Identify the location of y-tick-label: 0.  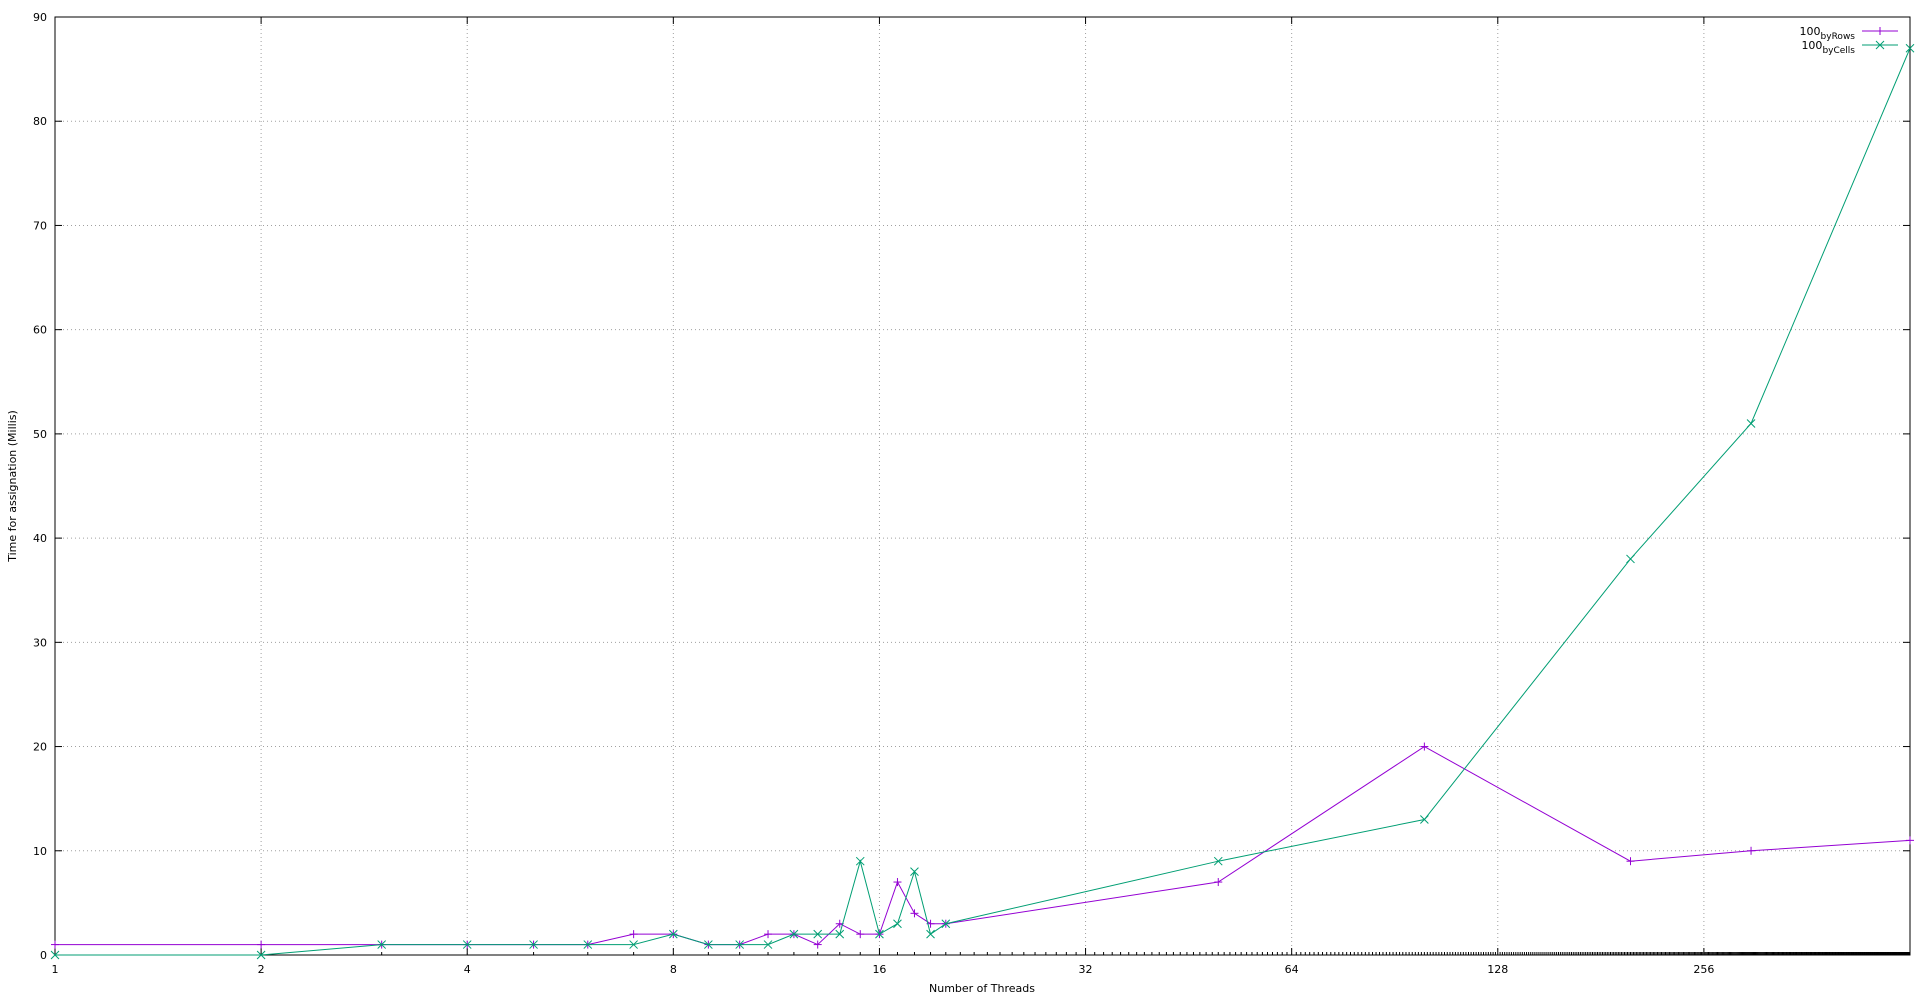
(43, 955).